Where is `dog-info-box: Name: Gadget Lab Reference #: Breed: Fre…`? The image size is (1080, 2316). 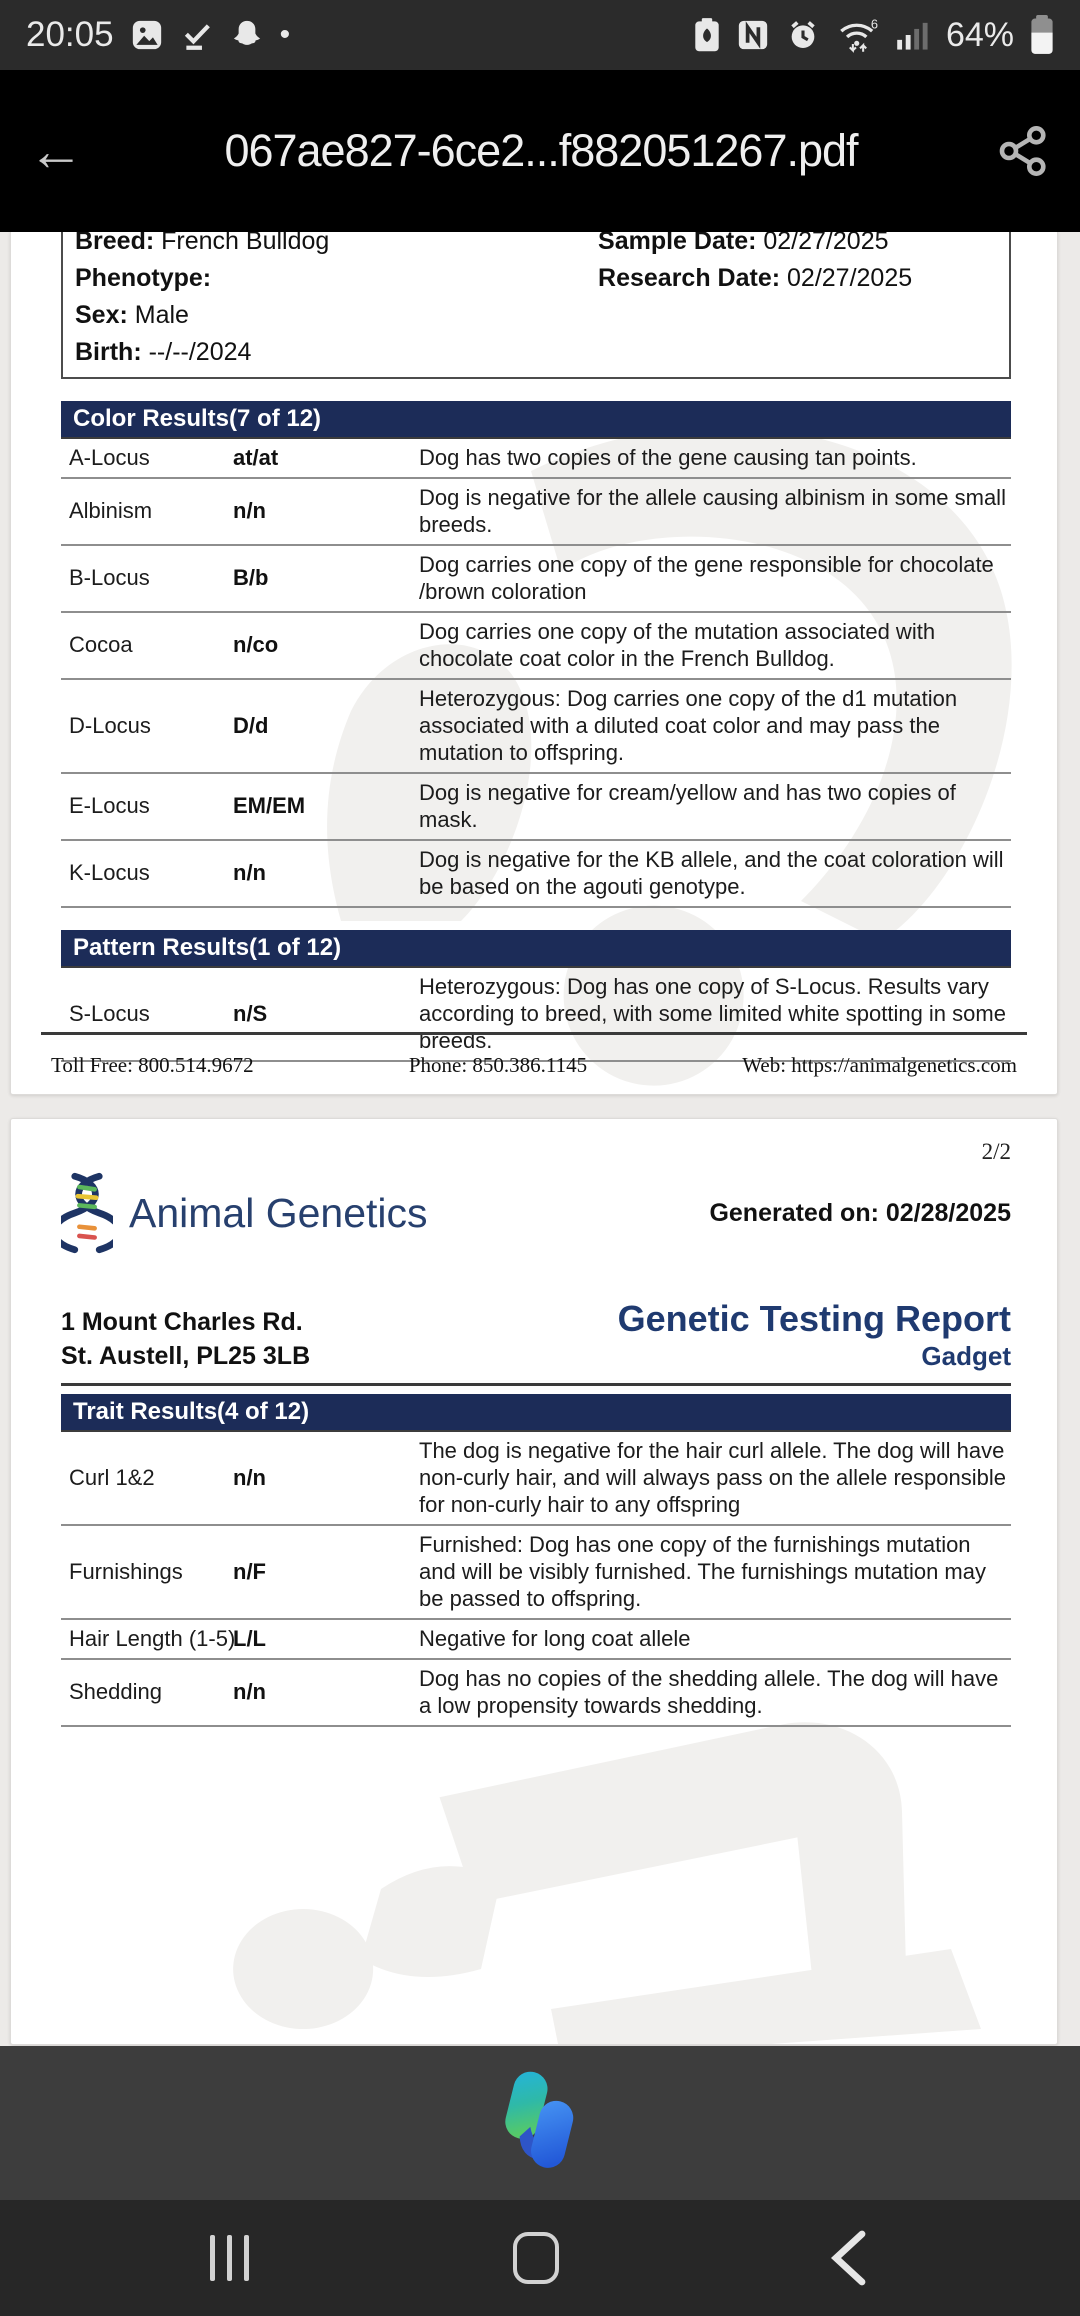 dog-info-box: Name: Gadget Lab Reference #: Breed: Fre… is located at coordinates (536, 304).